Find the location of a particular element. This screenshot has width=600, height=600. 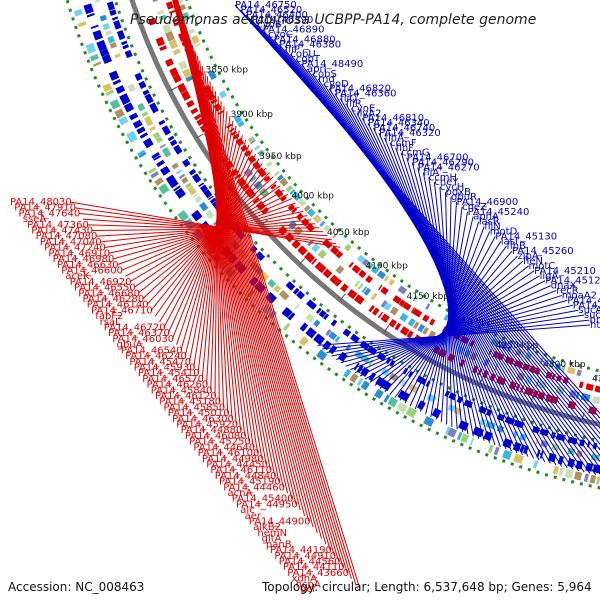

gene-label: PA14_44900 is located at coordinates (280, 522).